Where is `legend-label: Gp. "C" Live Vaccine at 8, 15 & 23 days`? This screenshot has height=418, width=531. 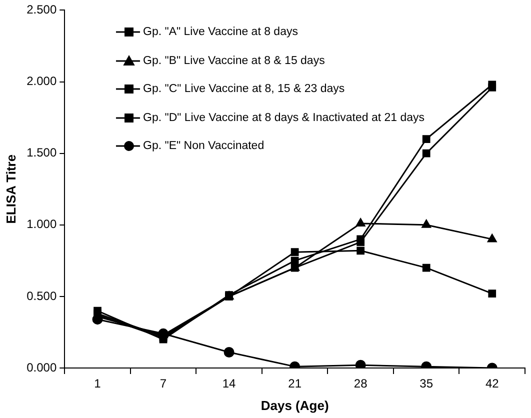
legend-label: Gp. "C" Live Vaccine at 8, 15 & 23 days is located at coordinates (244, 89).